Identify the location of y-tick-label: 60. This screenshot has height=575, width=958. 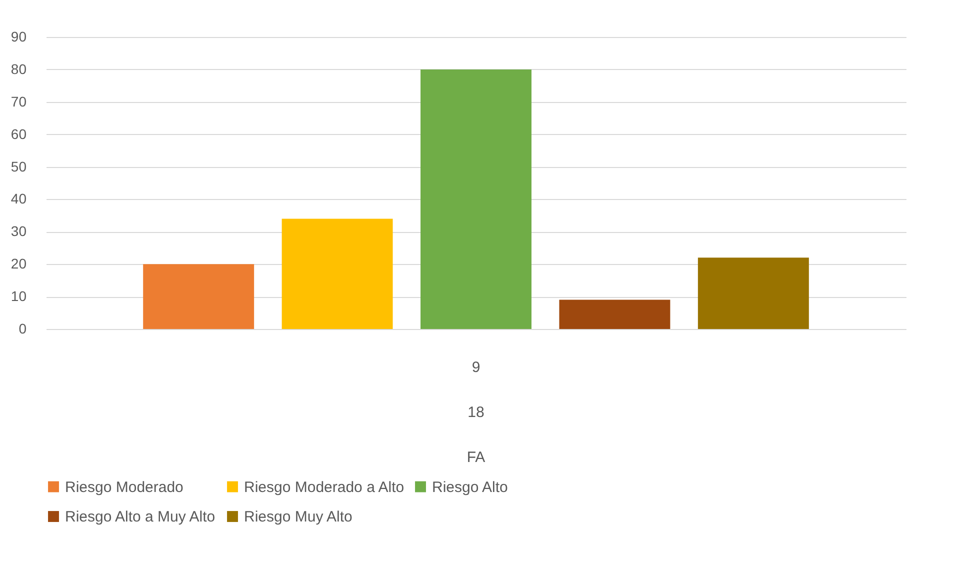
(18, 134).